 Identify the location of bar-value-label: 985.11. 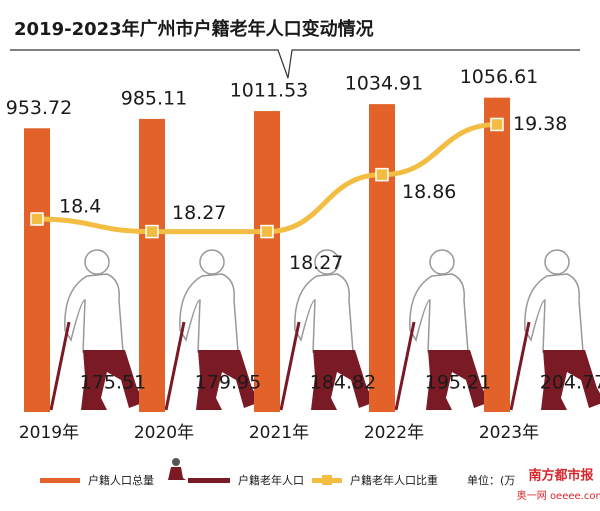
(154, 98).